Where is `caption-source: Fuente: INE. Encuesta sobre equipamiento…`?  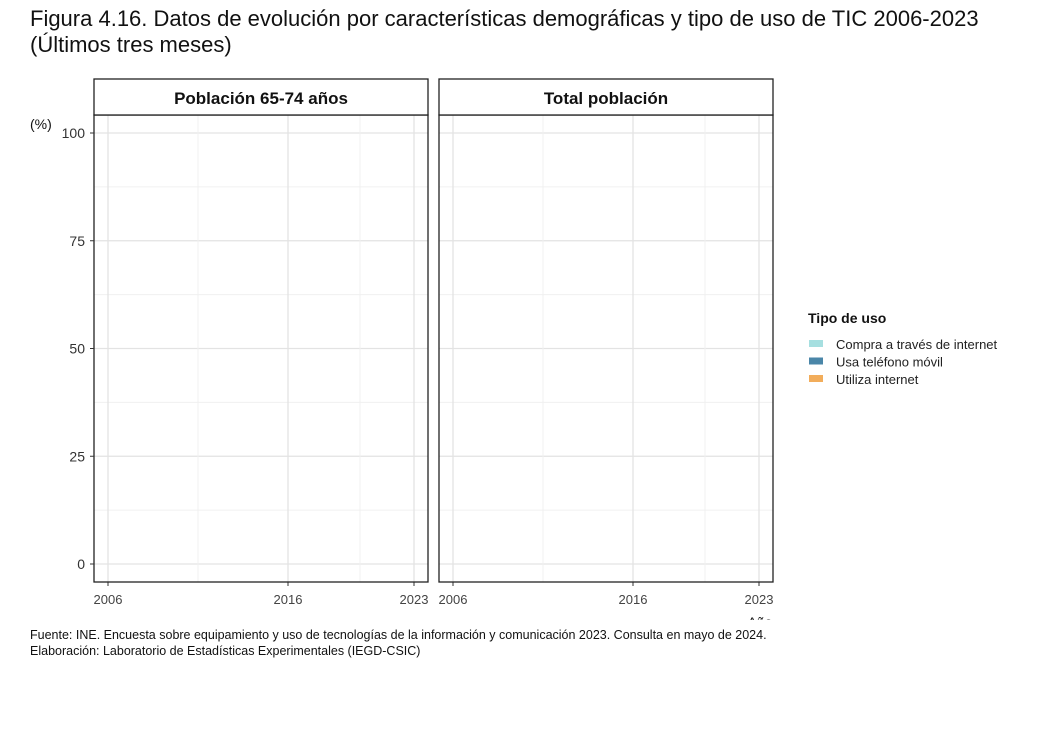 caption-source: Fuente: INE. Encuesta sobre equipamiento… is located at coordinates (398, 635).